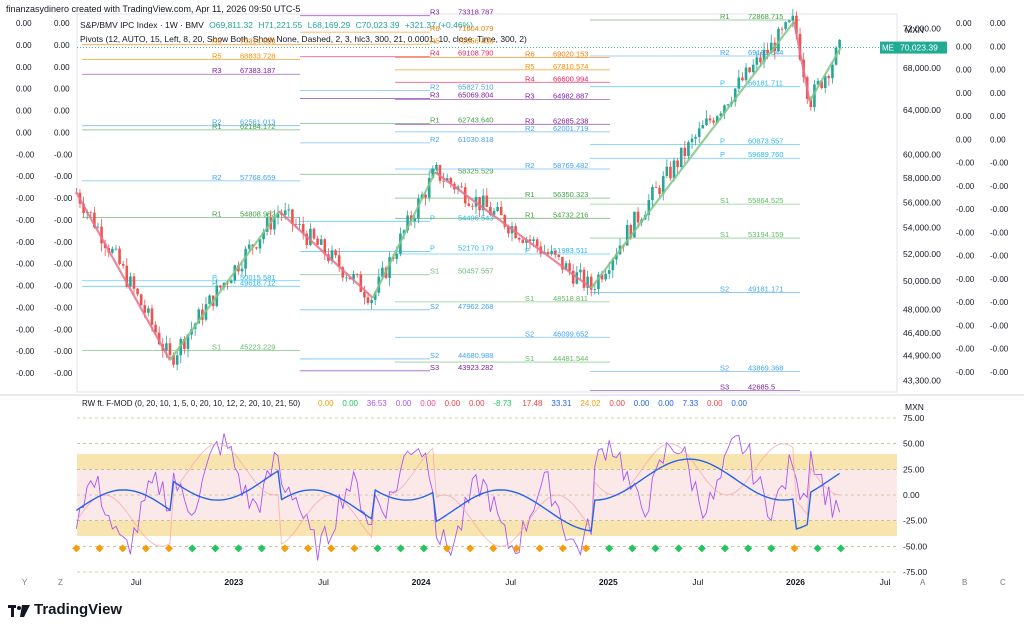 This screenshot has height=632, width=1024. Describe the element at coordinates (765, 154) in the screenshot. I see `pivot-value: 59689.760` at that location.